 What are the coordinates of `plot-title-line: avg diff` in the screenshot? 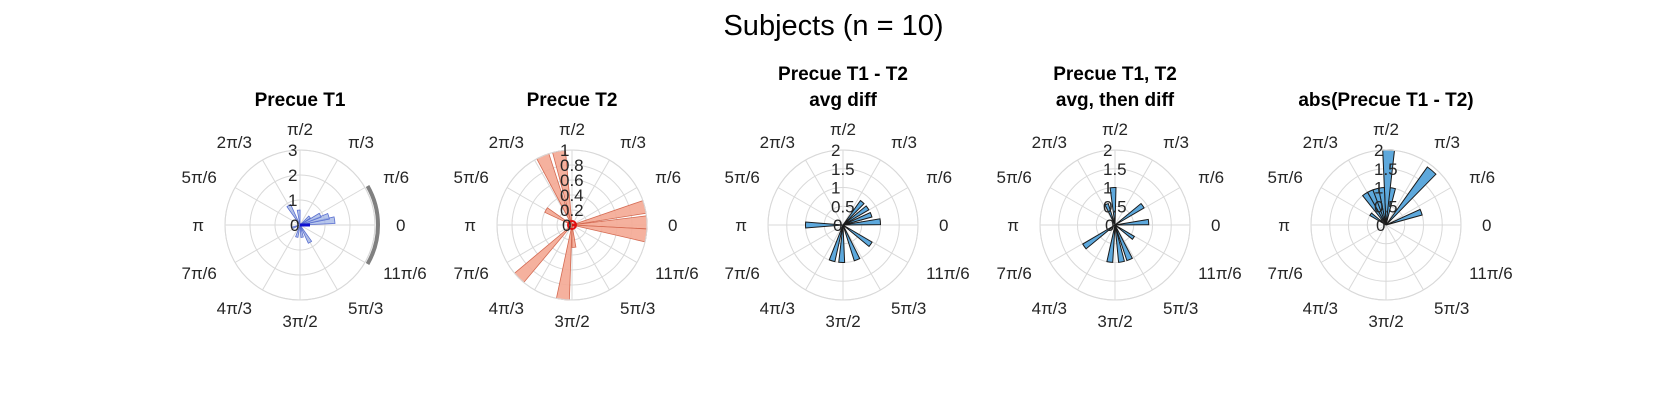 It's located at (843, 100).